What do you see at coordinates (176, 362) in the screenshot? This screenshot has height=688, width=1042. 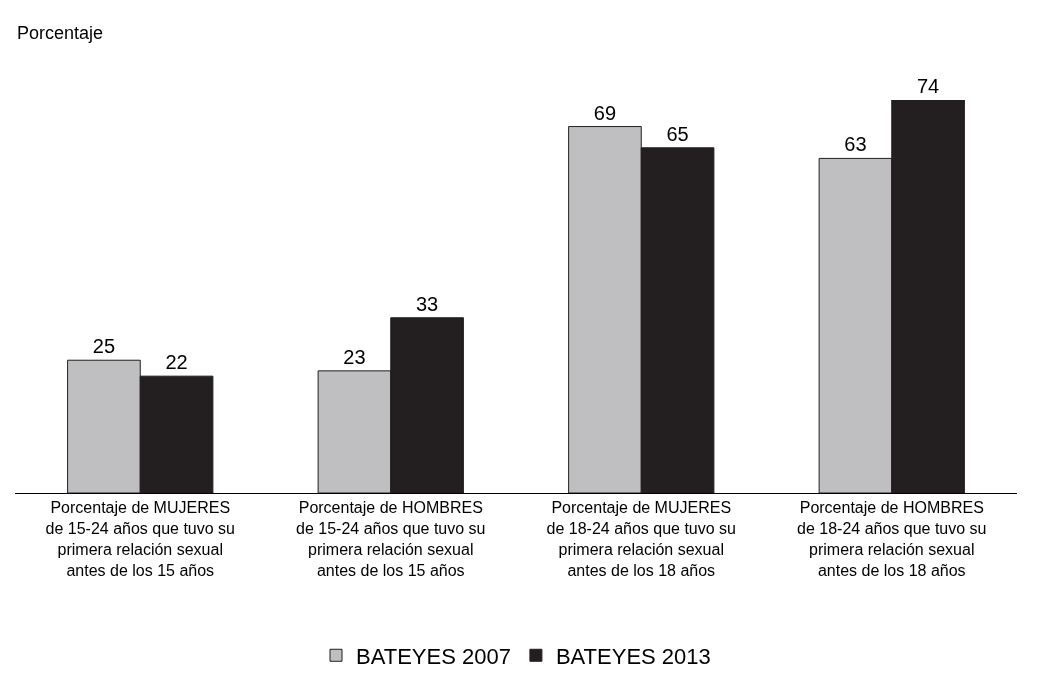 I see `data-label: 22` at bounding box center [176, 362].